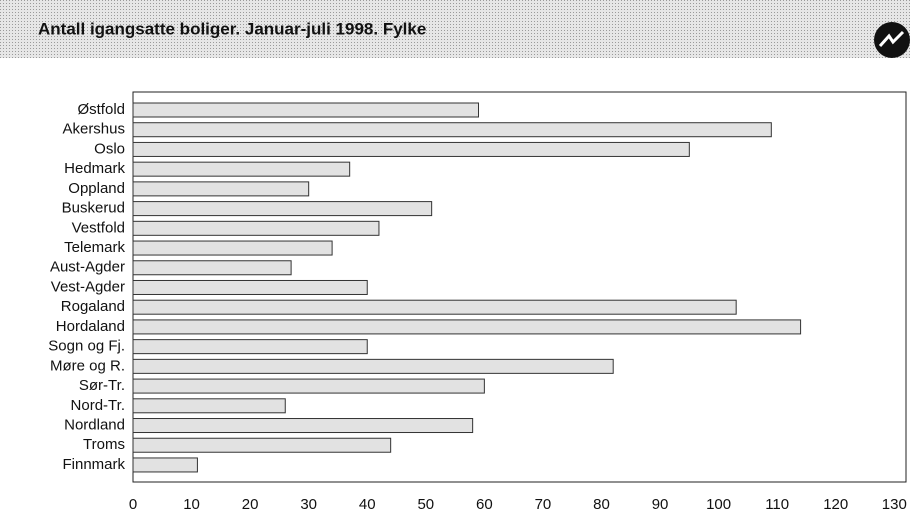  I want to click on y-tick-label: Hordaland, so click(90, 326).